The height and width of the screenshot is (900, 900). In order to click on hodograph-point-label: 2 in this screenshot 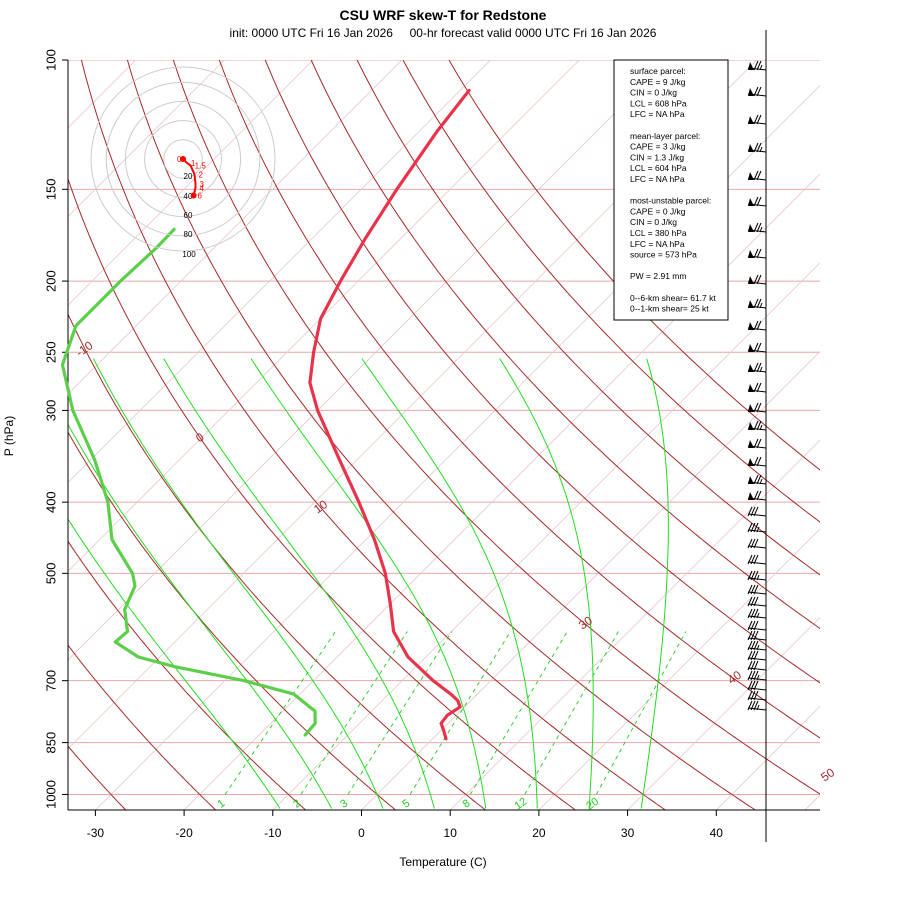, I will do `click(201, 174)`.